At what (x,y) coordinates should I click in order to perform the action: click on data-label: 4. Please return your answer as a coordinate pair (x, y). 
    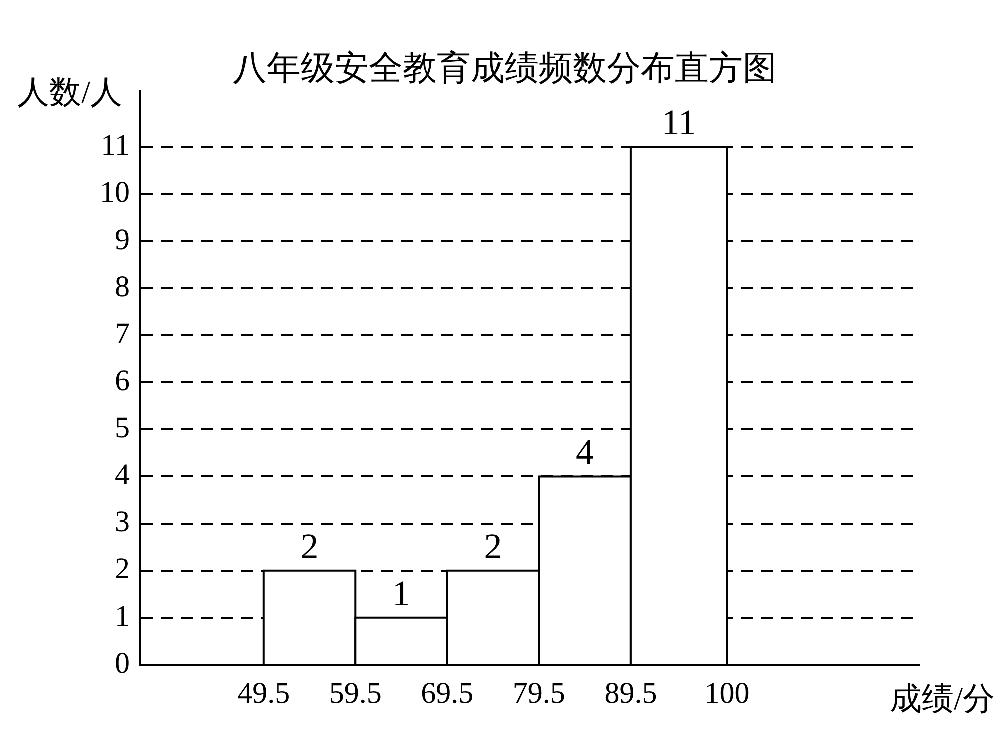
    Looking at the image, I should click on (585, 452).